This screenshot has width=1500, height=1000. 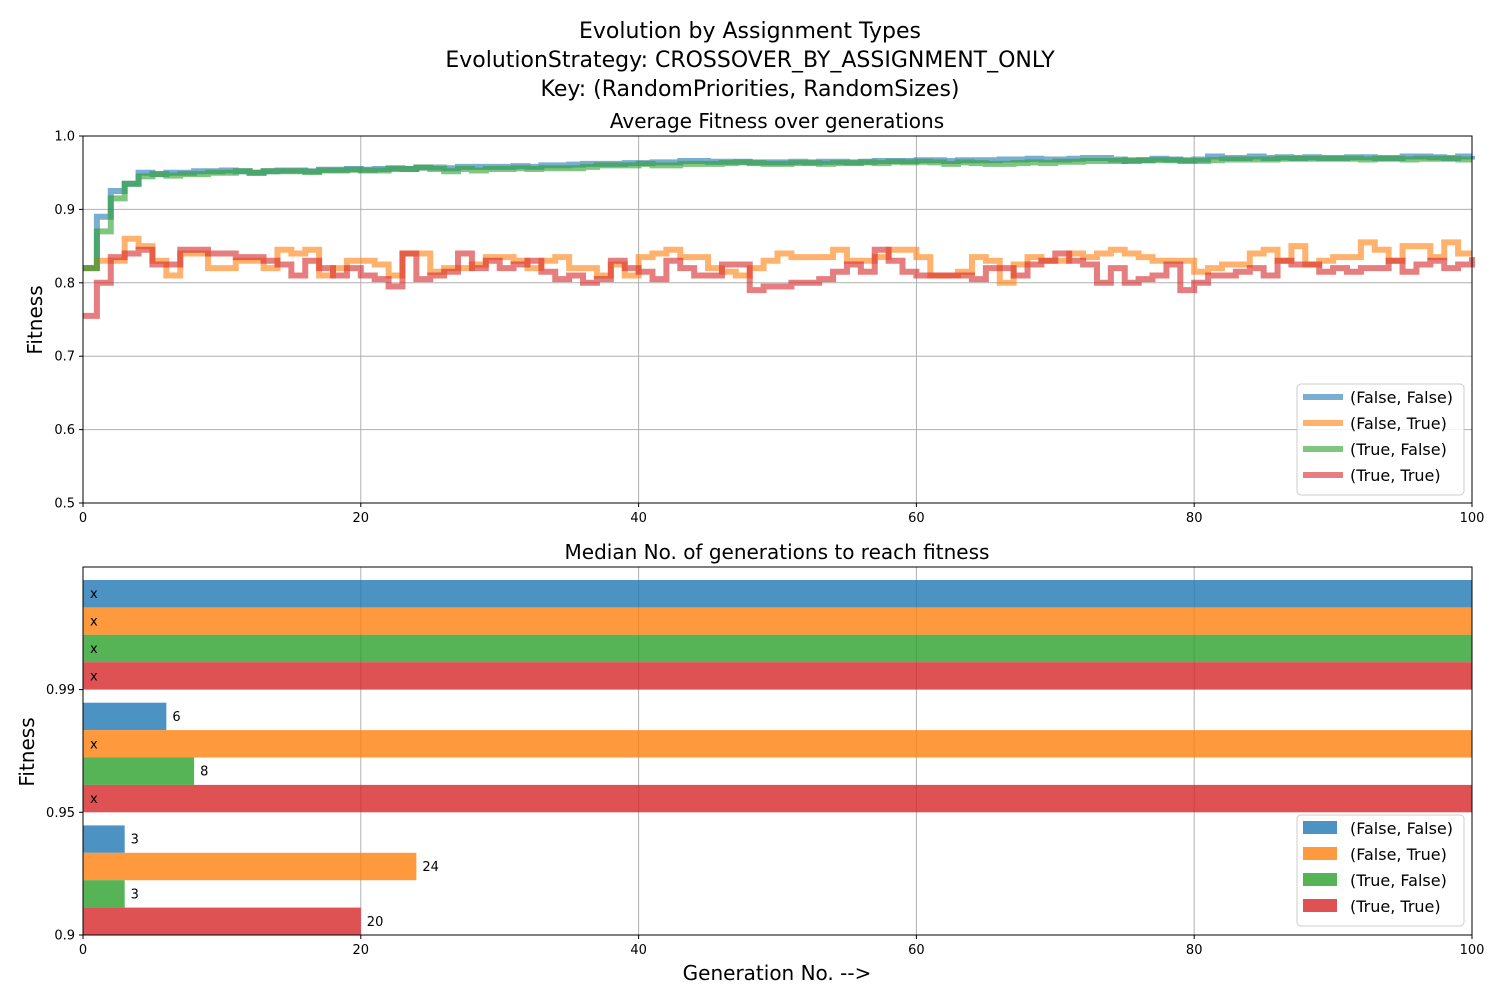 What do you see at coordinates (749, 89) in the screenshot?
I see `figure-title-line-3: Key: (RandomPriorities, RandomSizes)` at bounding box center [749, 89].